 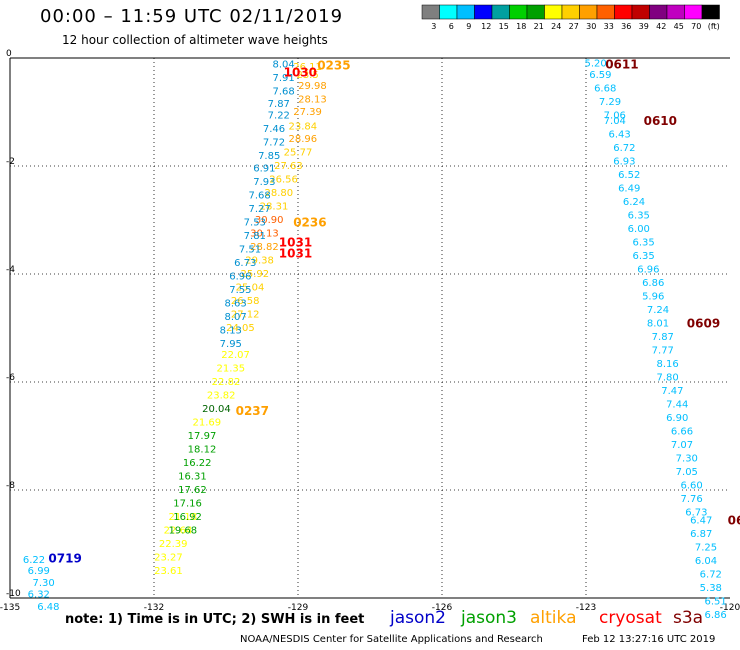 I want to click on swh-point: 22.82, so click(x=226, y=382).